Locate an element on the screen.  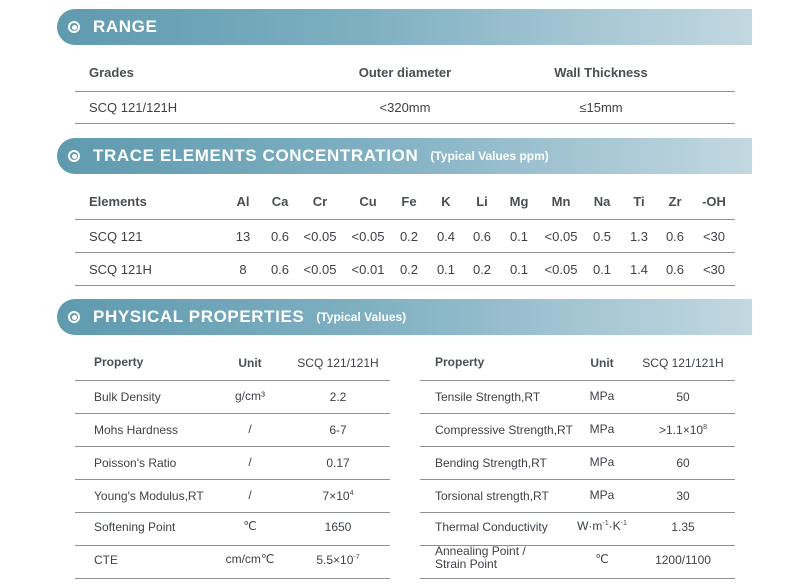
col-header-wall-thickness: Wall Thickness is located at coordinates (601, 72).